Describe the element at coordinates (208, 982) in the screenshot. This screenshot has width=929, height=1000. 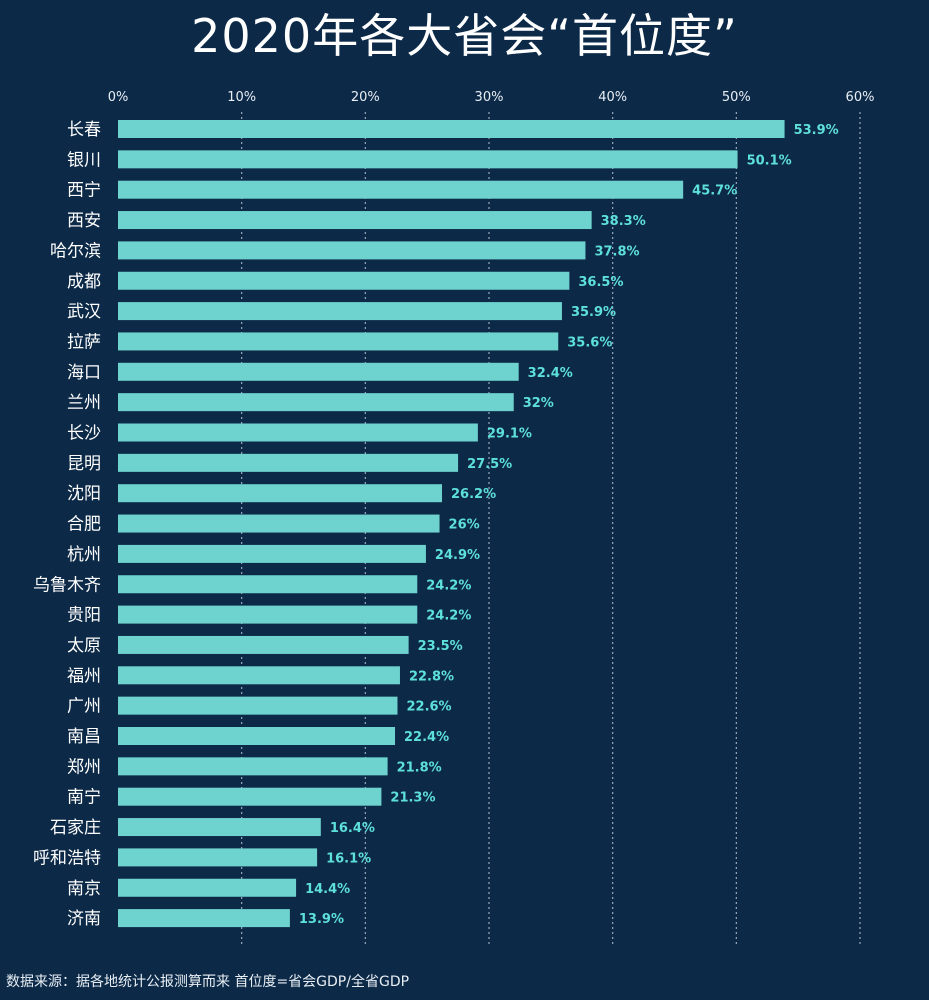
I see `source-note: 数据来源：据各地统计公报测算而来 首位度=省会GDP/全省GDP` at that location.